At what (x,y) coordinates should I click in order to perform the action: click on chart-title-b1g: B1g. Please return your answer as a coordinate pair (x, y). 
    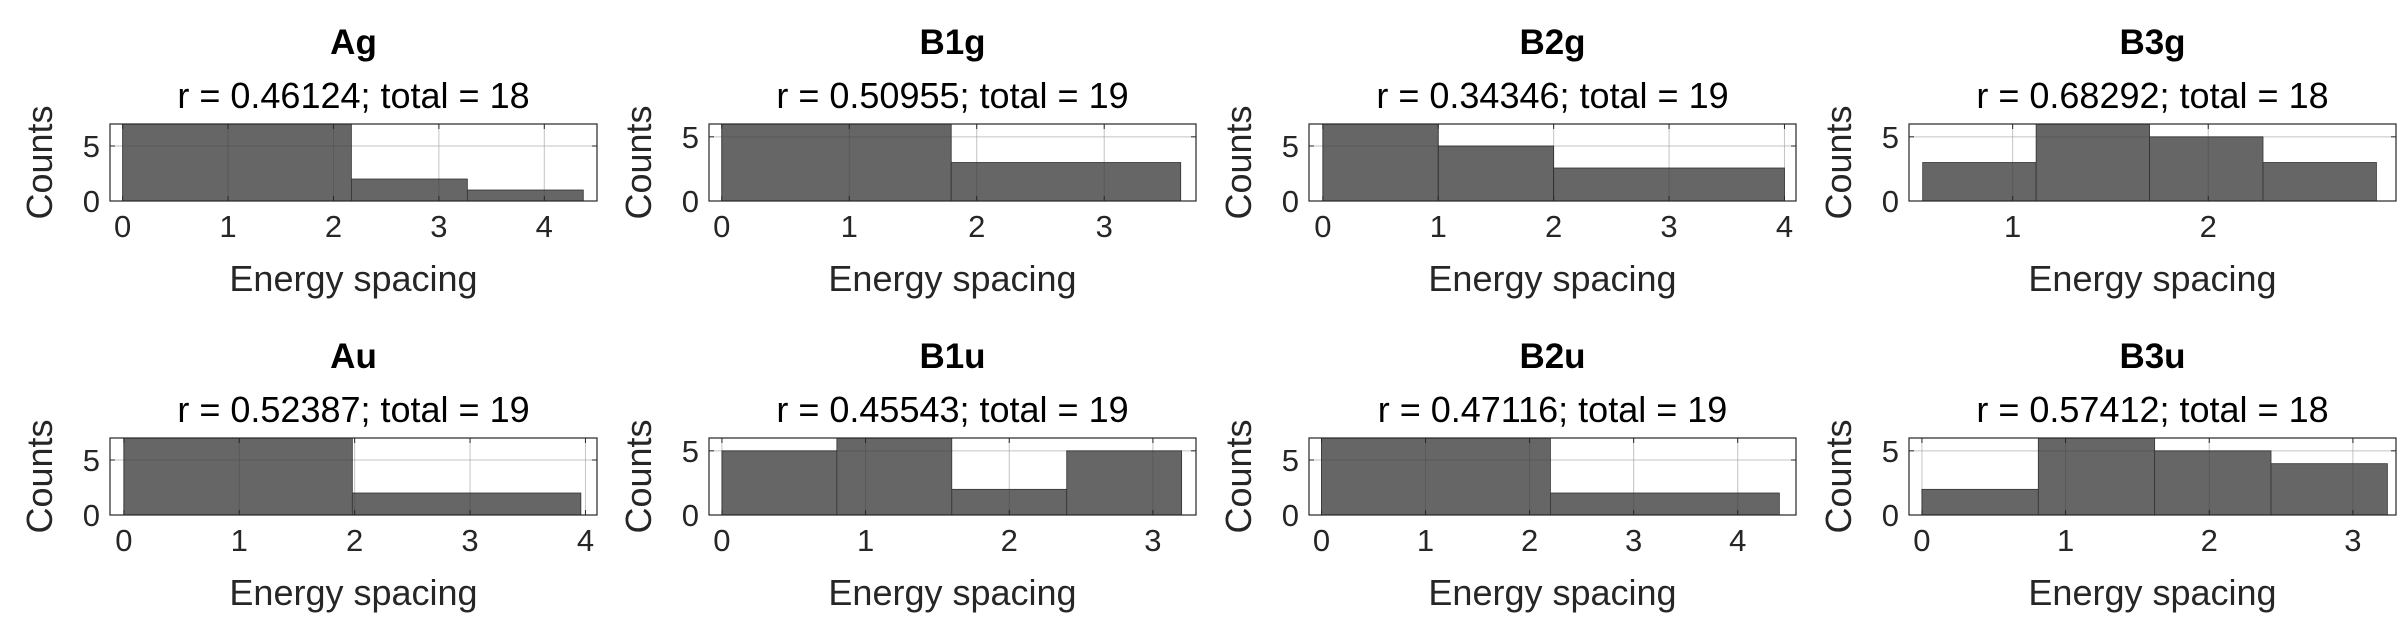
    Looking at the image, I should click on (952, 42).